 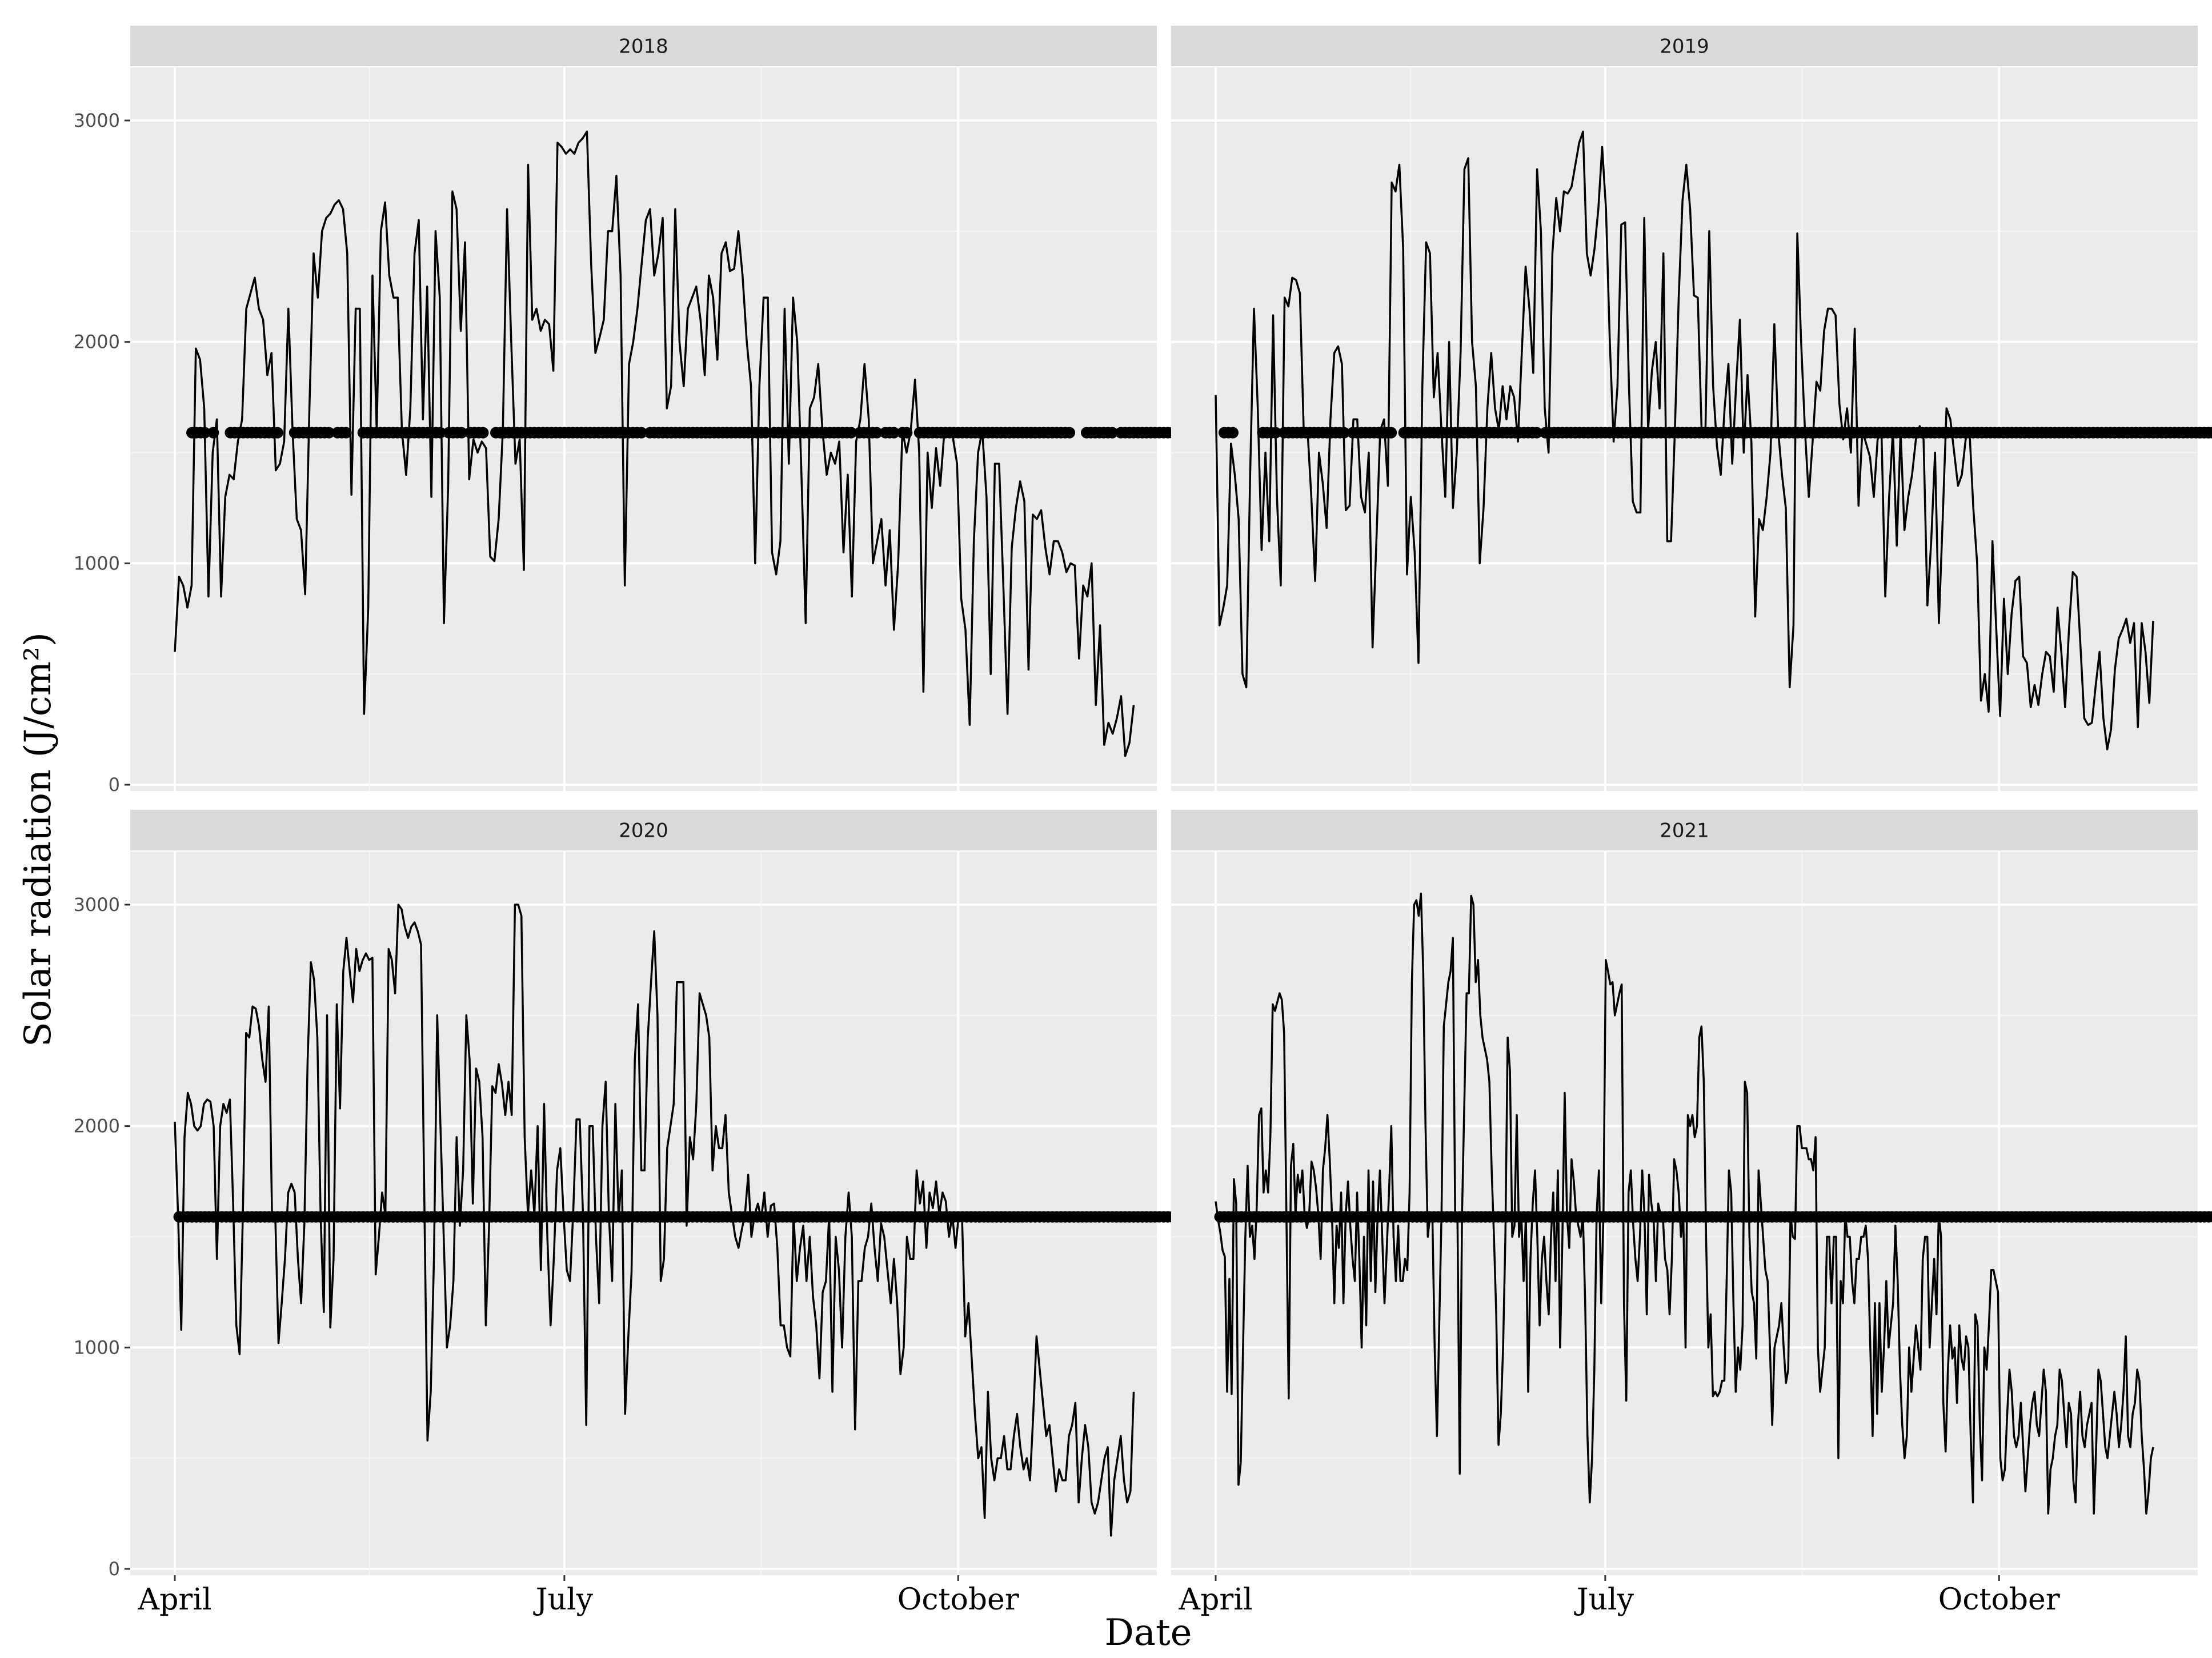 I want to click on facet-strip-label: 2021, so click(x=1684, y=831).